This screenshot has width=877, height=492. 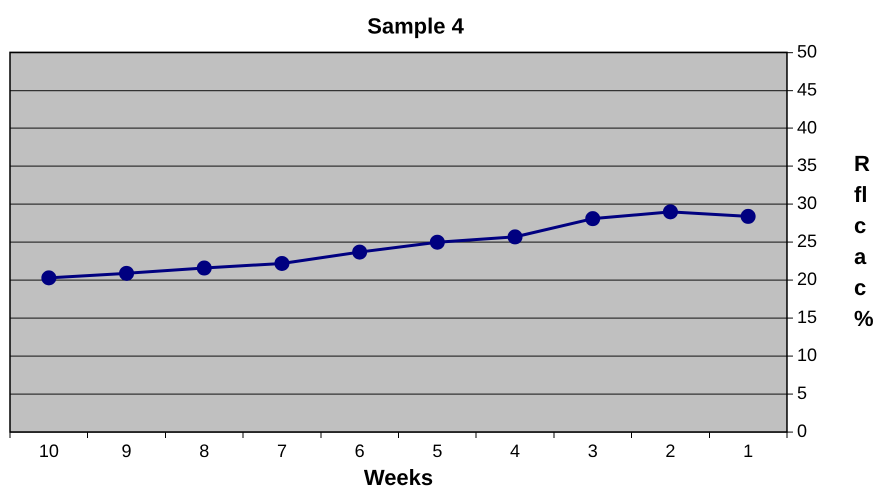 What do you see at coordinates (48, 450) in the screenshot?
I see `x-tick-label: 10` at bounding box center [48, 450].